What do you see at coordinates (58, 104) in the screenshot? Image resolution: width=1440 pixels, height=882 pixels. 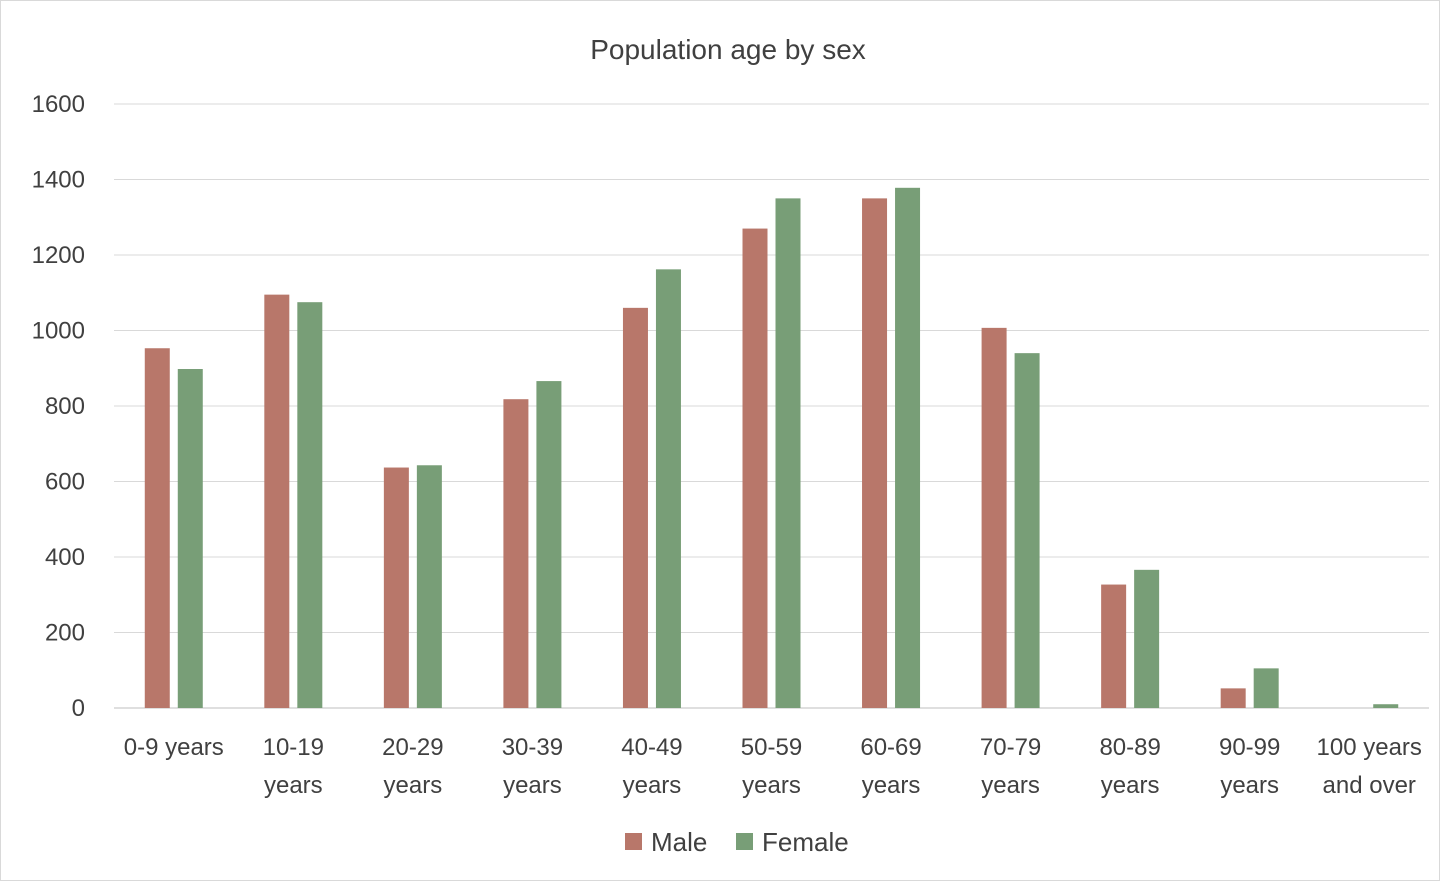 I see `y-tick-label: 1600` at bounding box center [58, 104].